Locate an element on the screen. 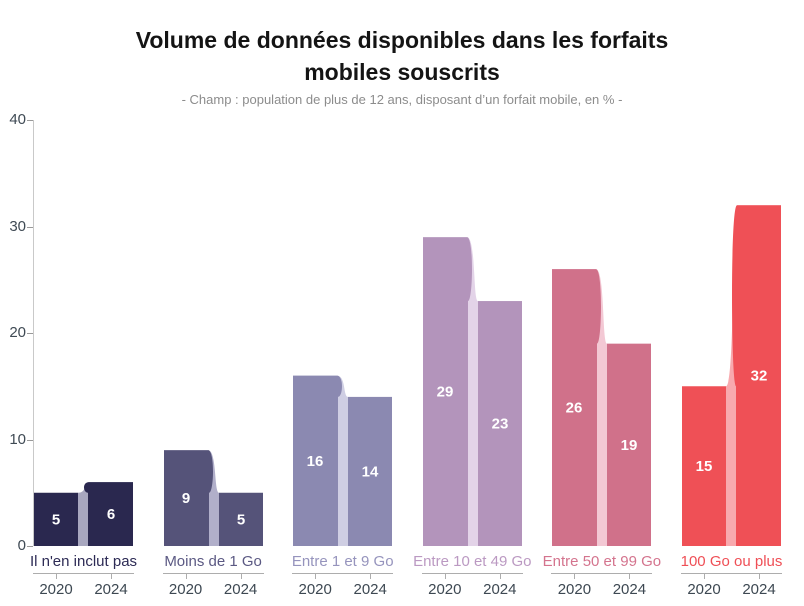  y-axis-tick-label: 30 is located at coordinates (17, 226).